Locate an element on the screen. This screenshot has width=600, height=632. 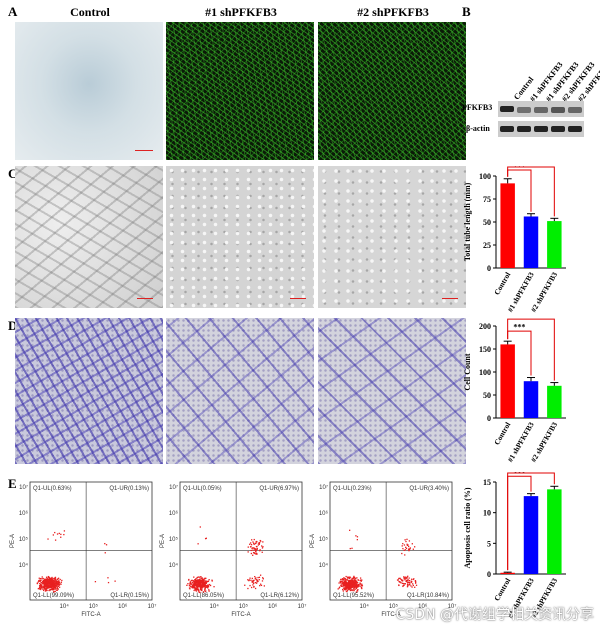
x-tick-label: Control is located at coordinates (502, 434).